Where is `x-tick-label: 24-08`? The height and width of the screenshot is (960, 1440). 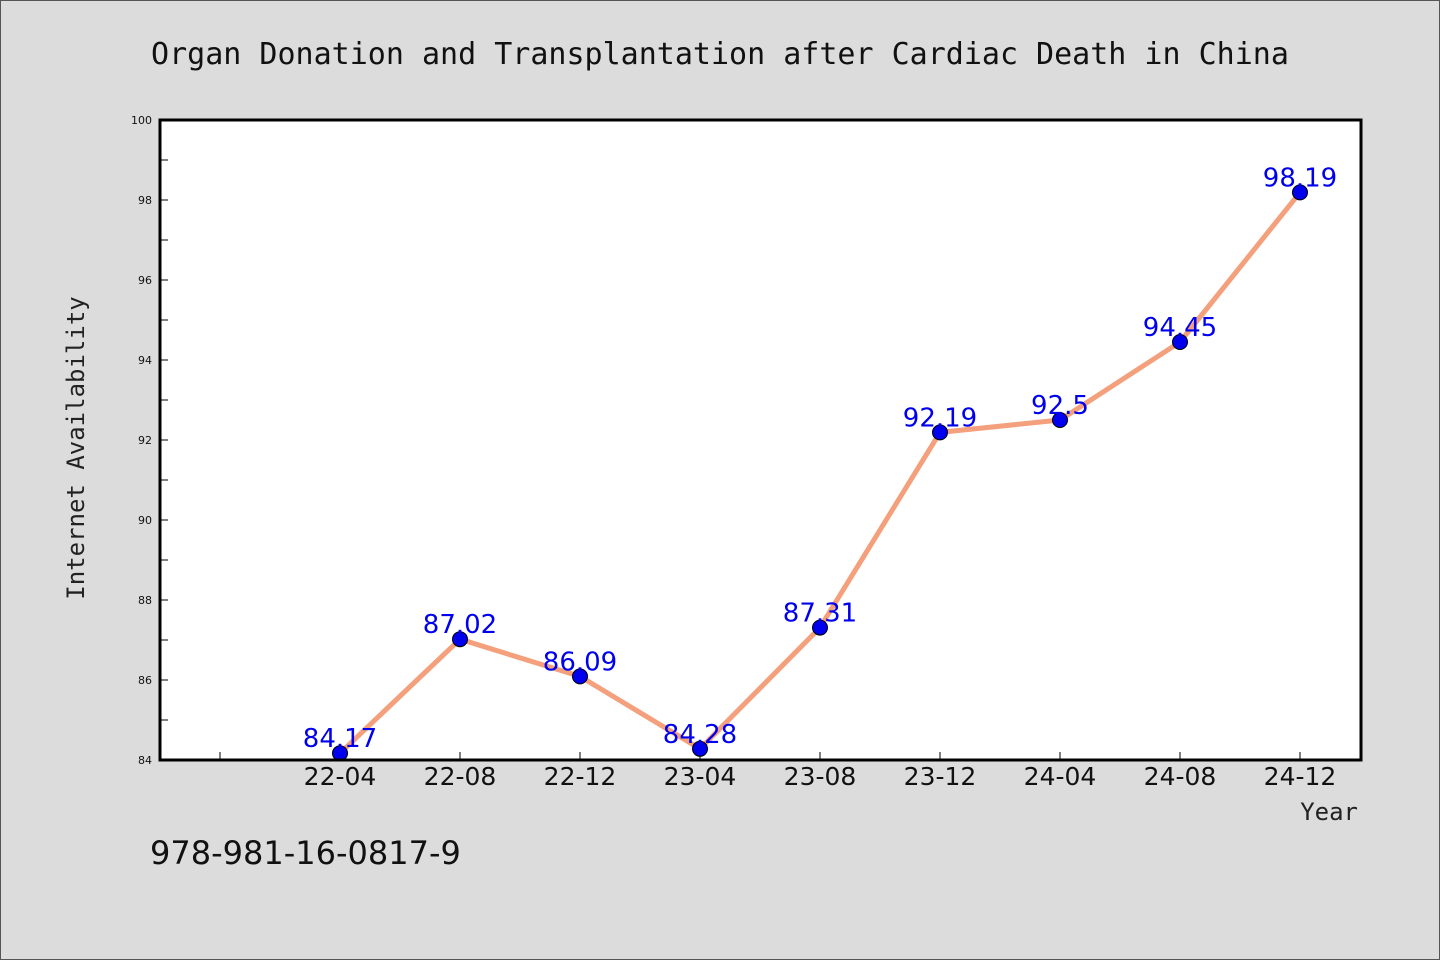 x-tick-label: 24-08 is located at coordinates (1180, 776).